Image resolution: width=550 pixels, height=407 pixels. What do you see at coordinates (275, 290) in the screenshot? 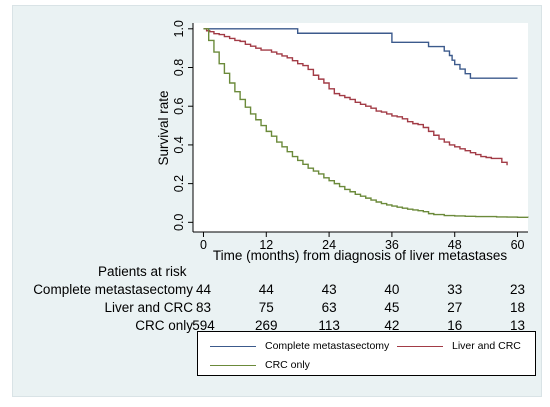
I see `risk-row: Complete metastasectomy 44 44 43 40 33 23` at bounding box center [275, 290].